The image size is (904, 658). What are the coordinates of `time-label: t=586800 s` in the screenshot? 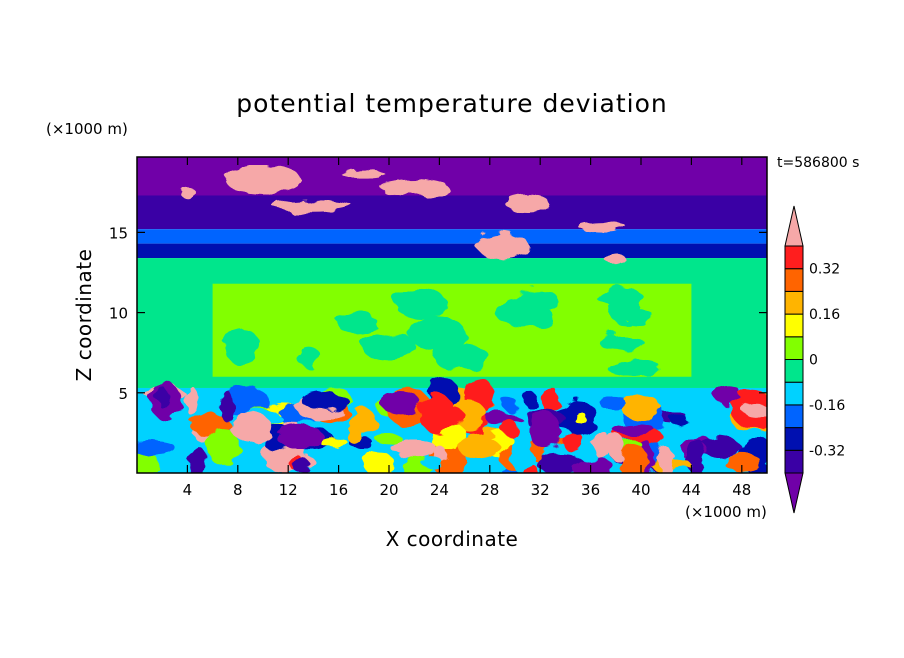 It's located at (818, 163).